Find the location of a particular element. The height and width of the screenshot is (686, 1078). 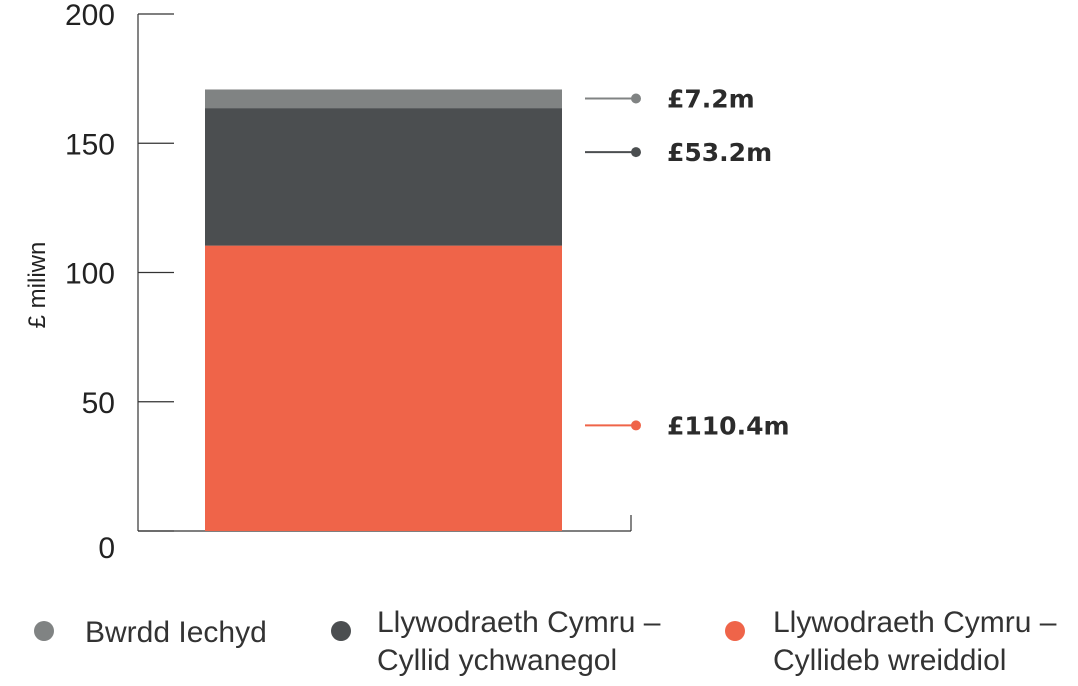

y-tick-label: 0 is located at coordinates (106, 548).